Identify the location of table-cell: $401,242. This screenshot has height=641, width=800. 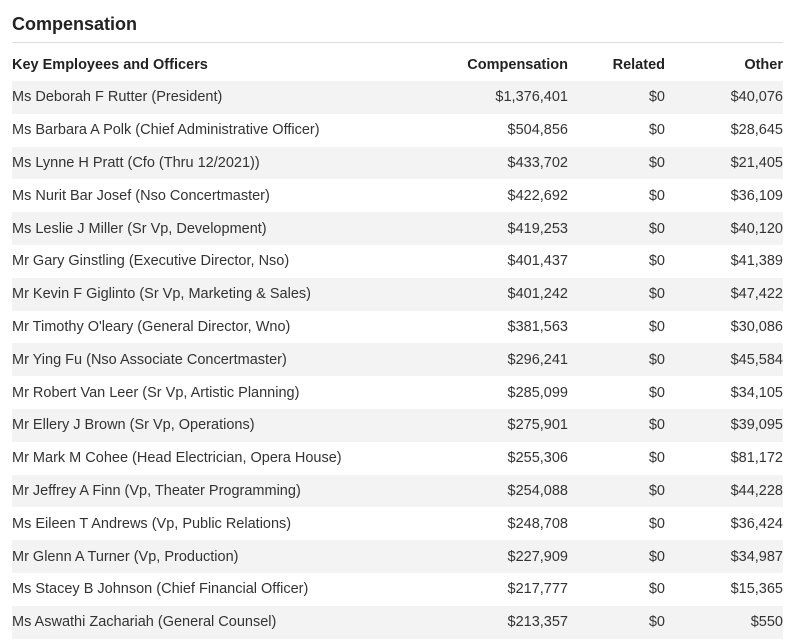
(537, 294).